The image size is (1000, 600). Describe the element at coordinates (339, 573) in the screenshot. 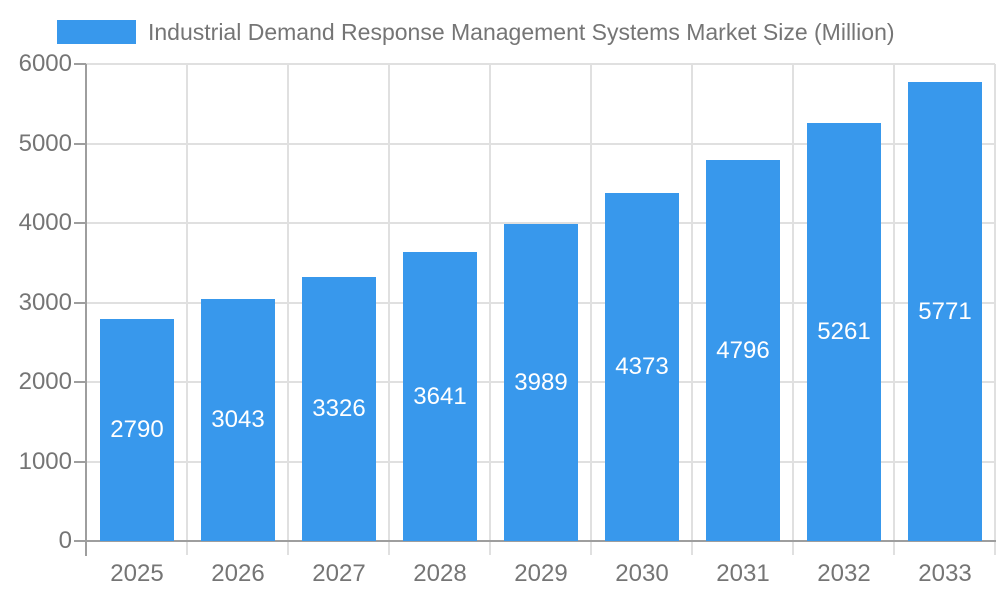

I see `x-tick-label: 2027` at that location.